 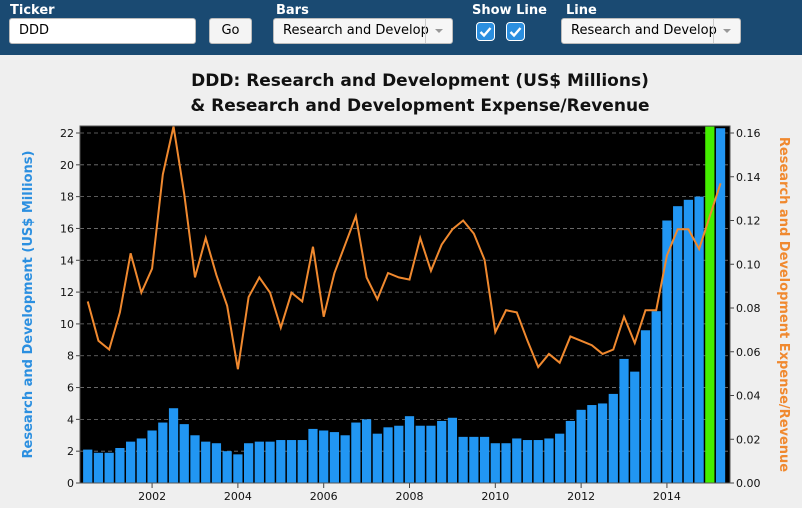 I want to click on line-select: Research and Develop, so click(x=651, y=31).